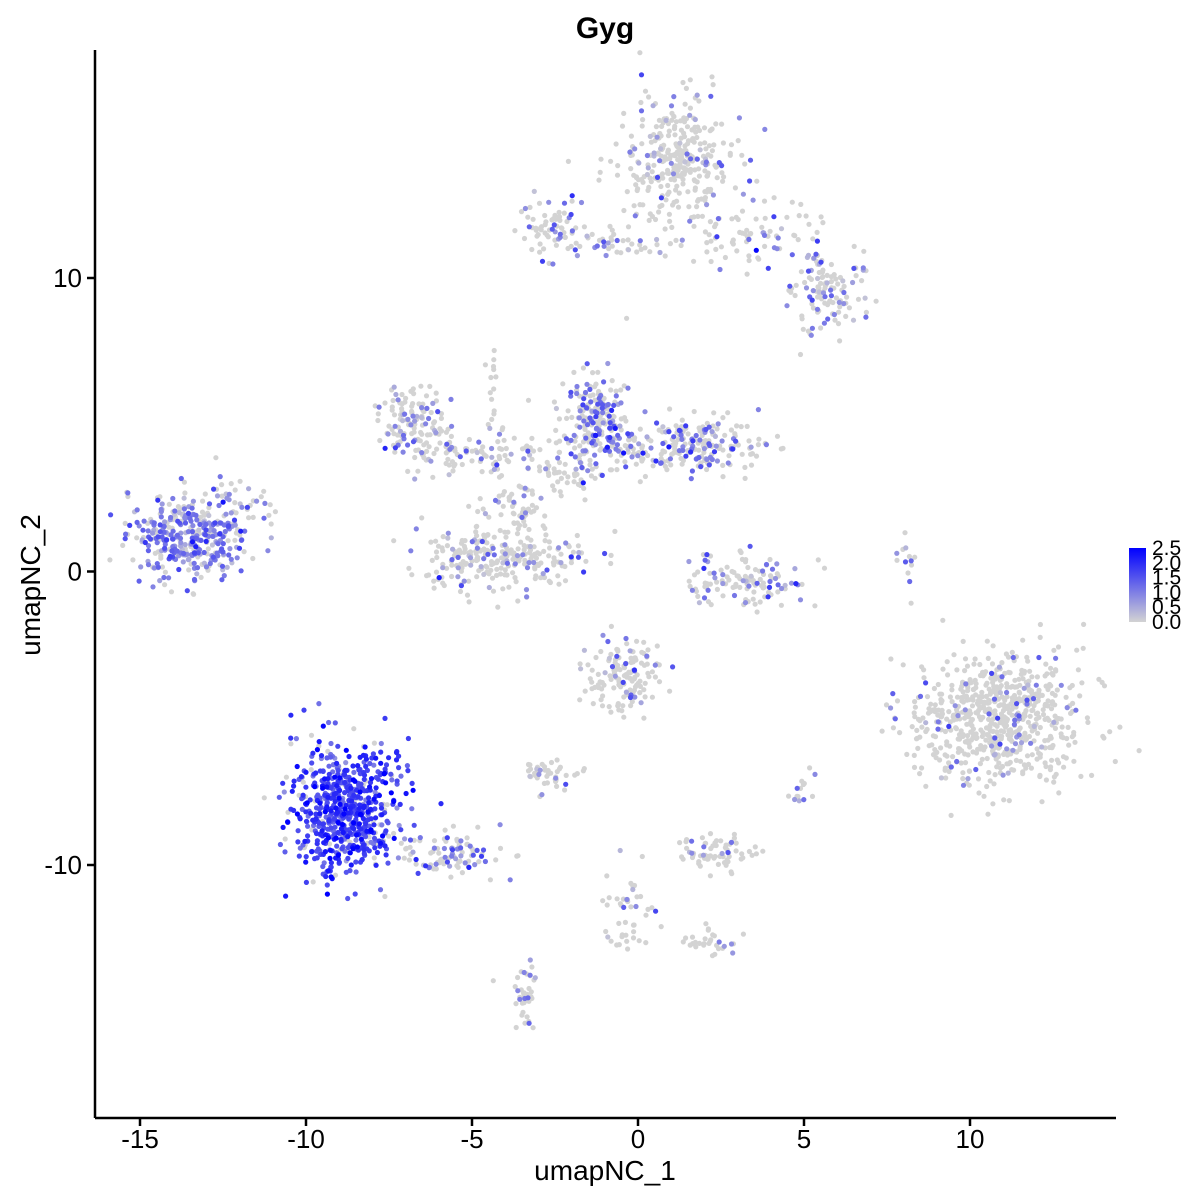 The image size is (1200, 1200). I want to click on colorbar-tick-label: 2.5, so click(1166, 548).